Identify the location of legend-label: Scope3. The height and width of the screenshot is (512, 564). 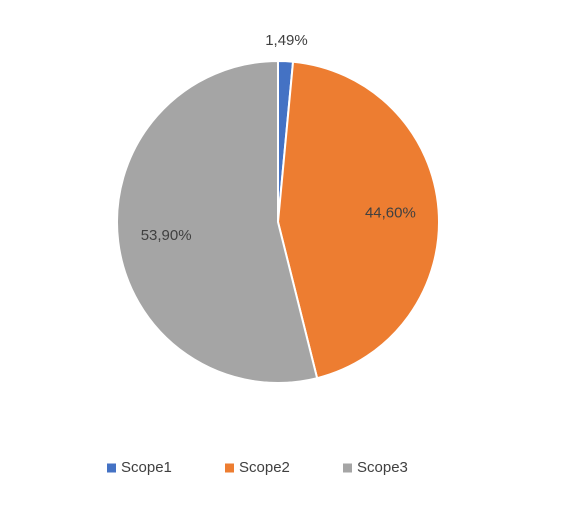
(382, 467).